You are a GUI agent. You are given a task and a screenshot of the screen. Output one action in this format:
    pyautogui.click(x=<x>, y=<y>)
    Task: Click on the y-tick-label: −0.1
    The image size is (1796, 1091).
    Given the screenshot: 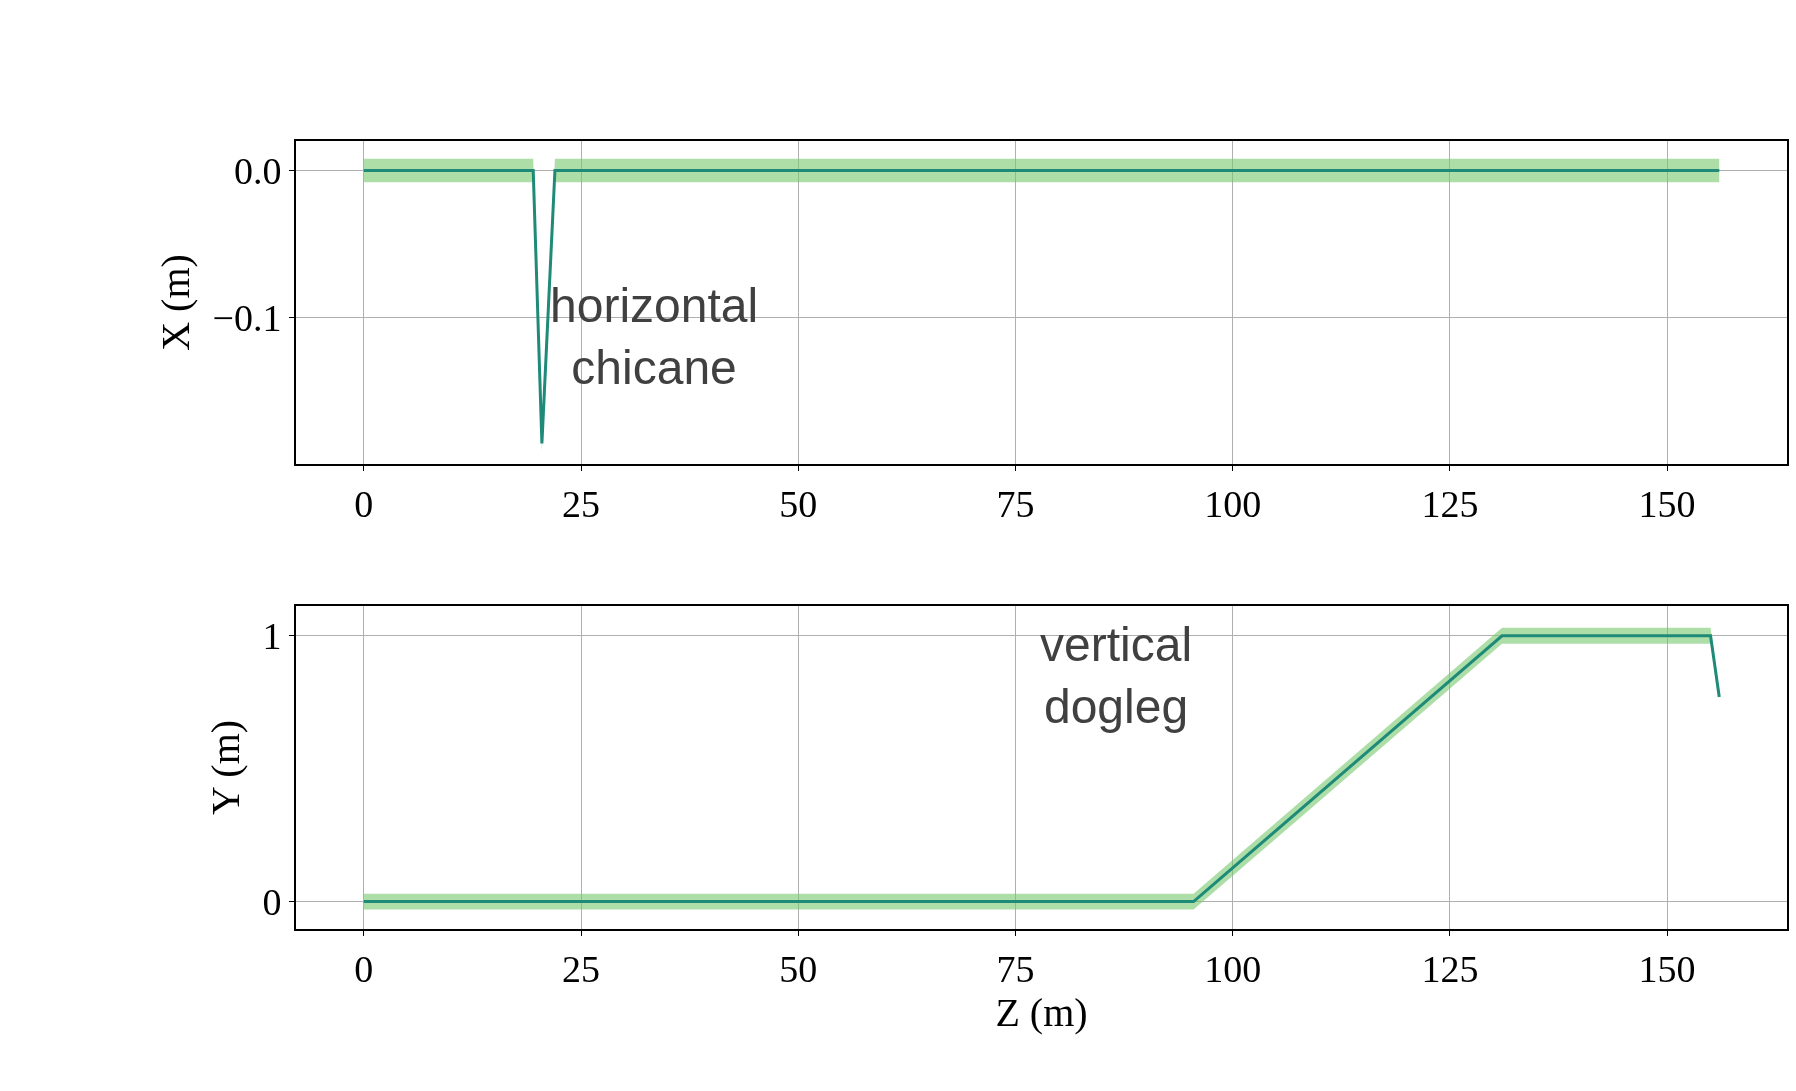 What is the action you would take?
    pyautogui.click(x=247, y=318)
    